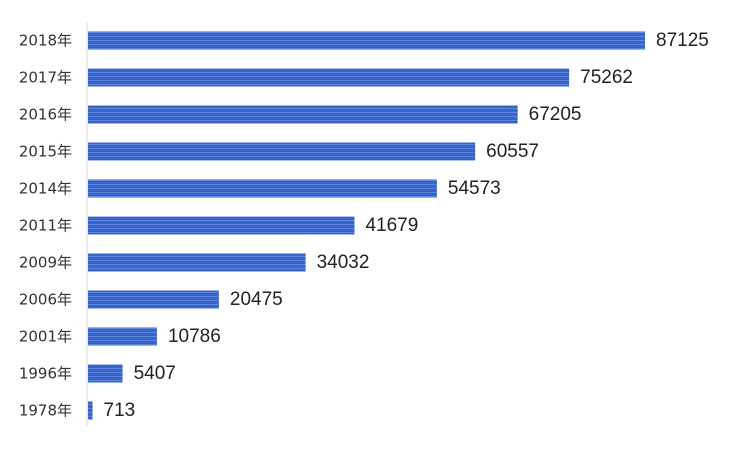 This screenshot has height=450, width=750. What do you see at coordinates (45, 374) in the screenshot?
I see `category-label: 1996年` at bounding box center [45, 374].